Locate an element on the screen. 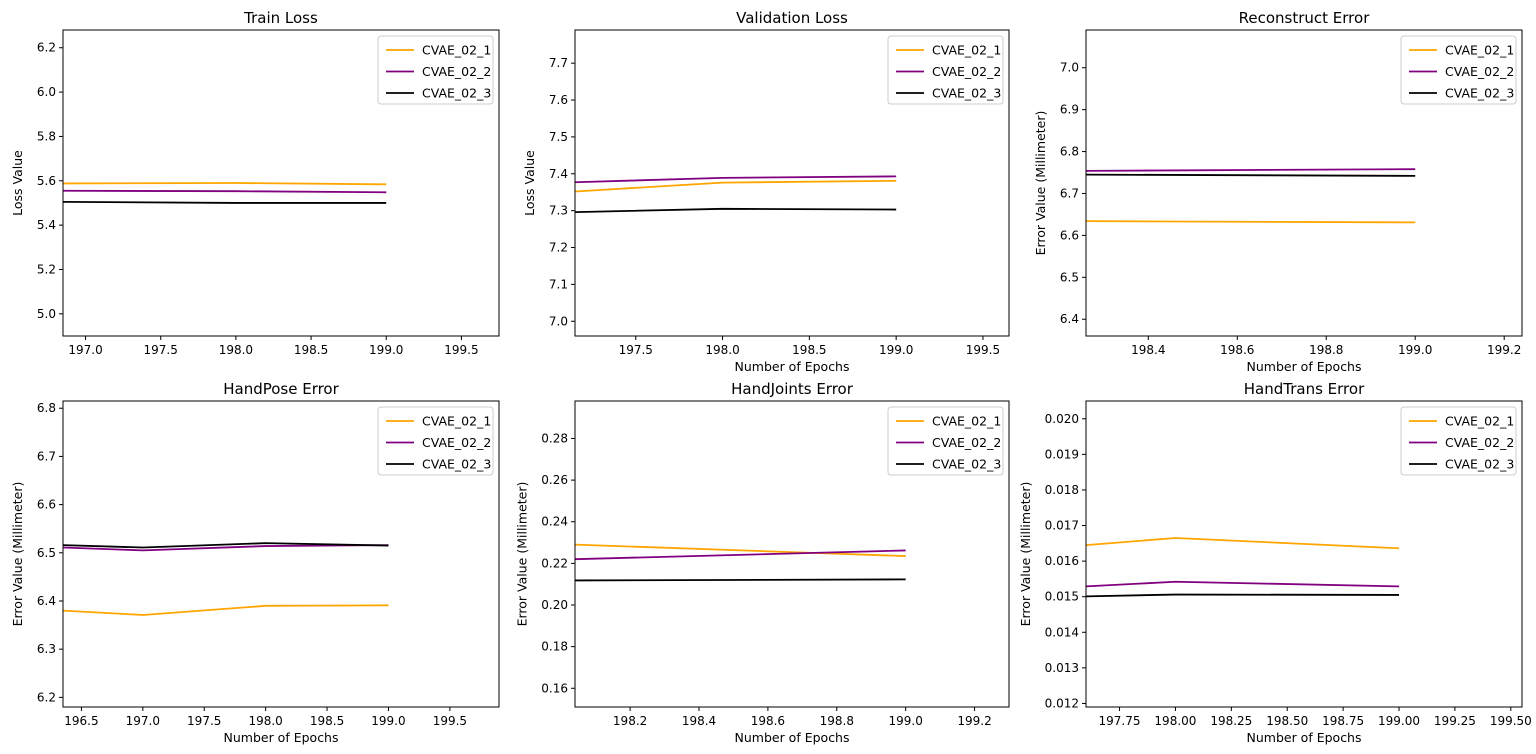 Image resolution: width=1536 pixels, height=754 pixels. y-tick-label: 0.012 is located at coordinates (1062, 703).